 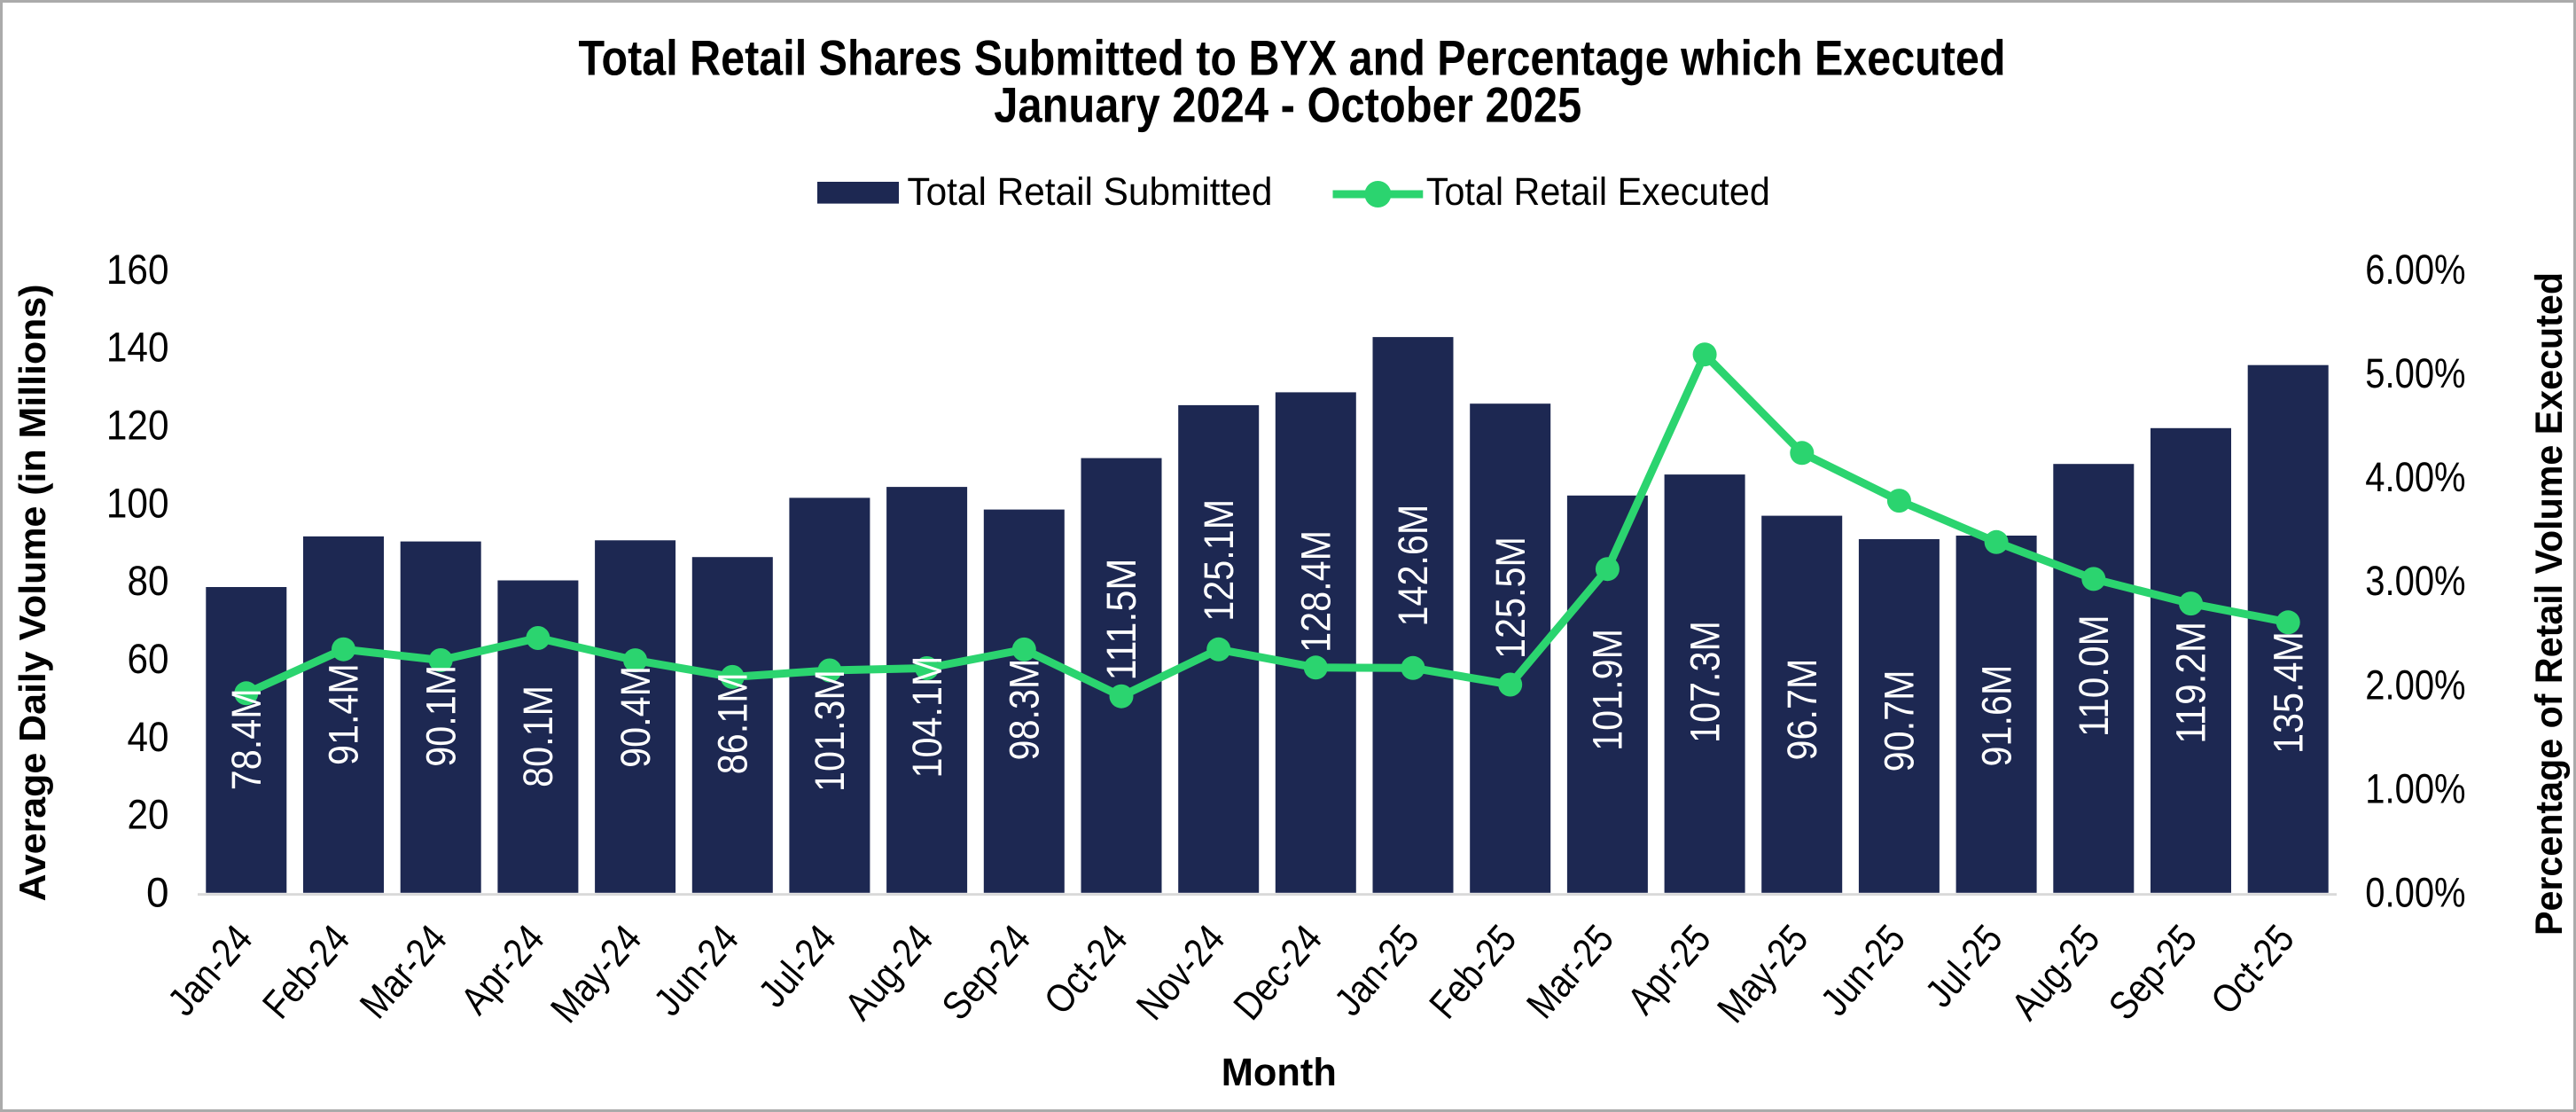 I want to click on svg-text: 20, so click(x=148, y=814).